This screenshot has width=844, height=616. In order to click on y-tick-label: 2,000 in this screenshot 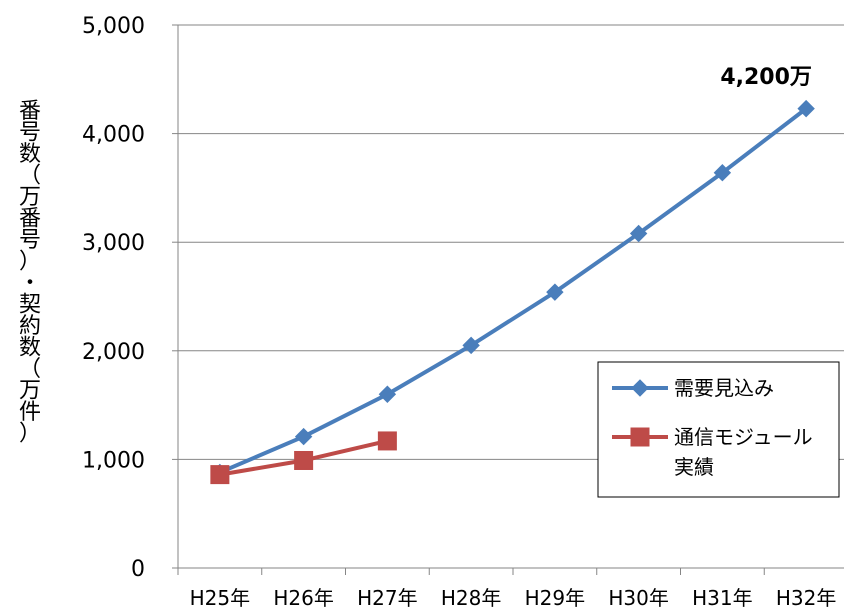, I will do `click(113, 352)`.